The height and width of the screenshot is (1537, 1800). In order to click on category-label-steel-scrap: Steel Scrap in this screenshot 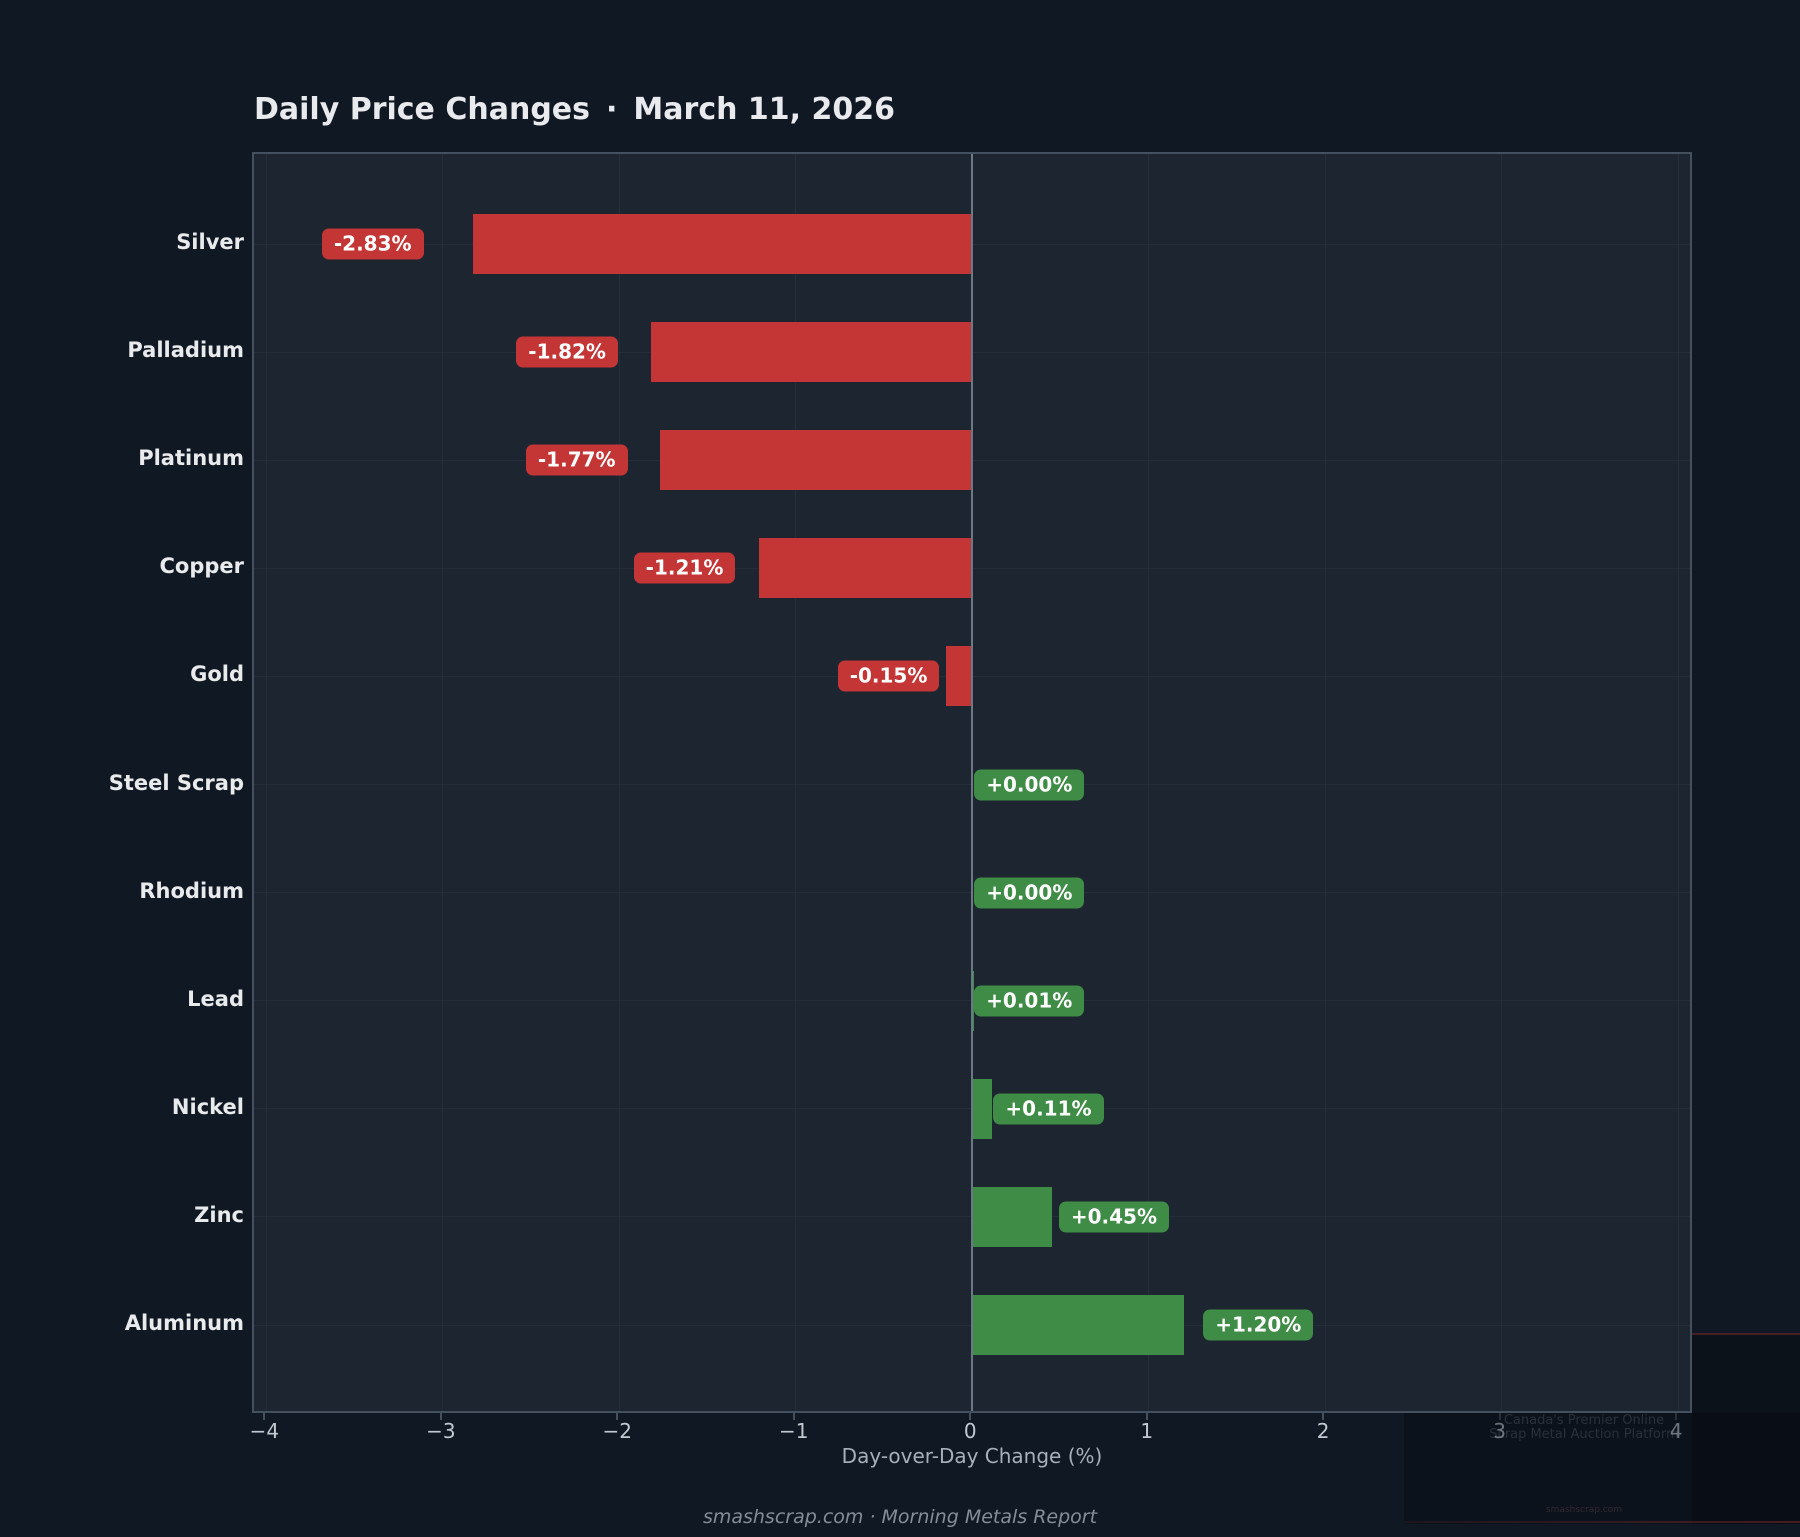, I will do `click(176, 782)`.